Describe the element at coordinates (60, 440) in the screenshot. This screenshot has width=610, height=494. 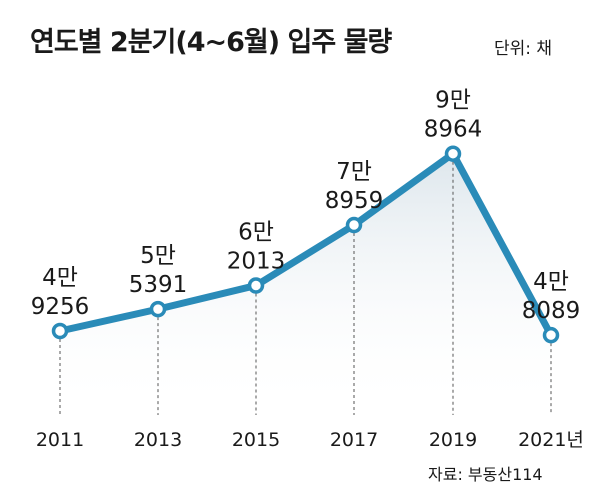
I see `x-tick-label-2011: 2011` at that location.